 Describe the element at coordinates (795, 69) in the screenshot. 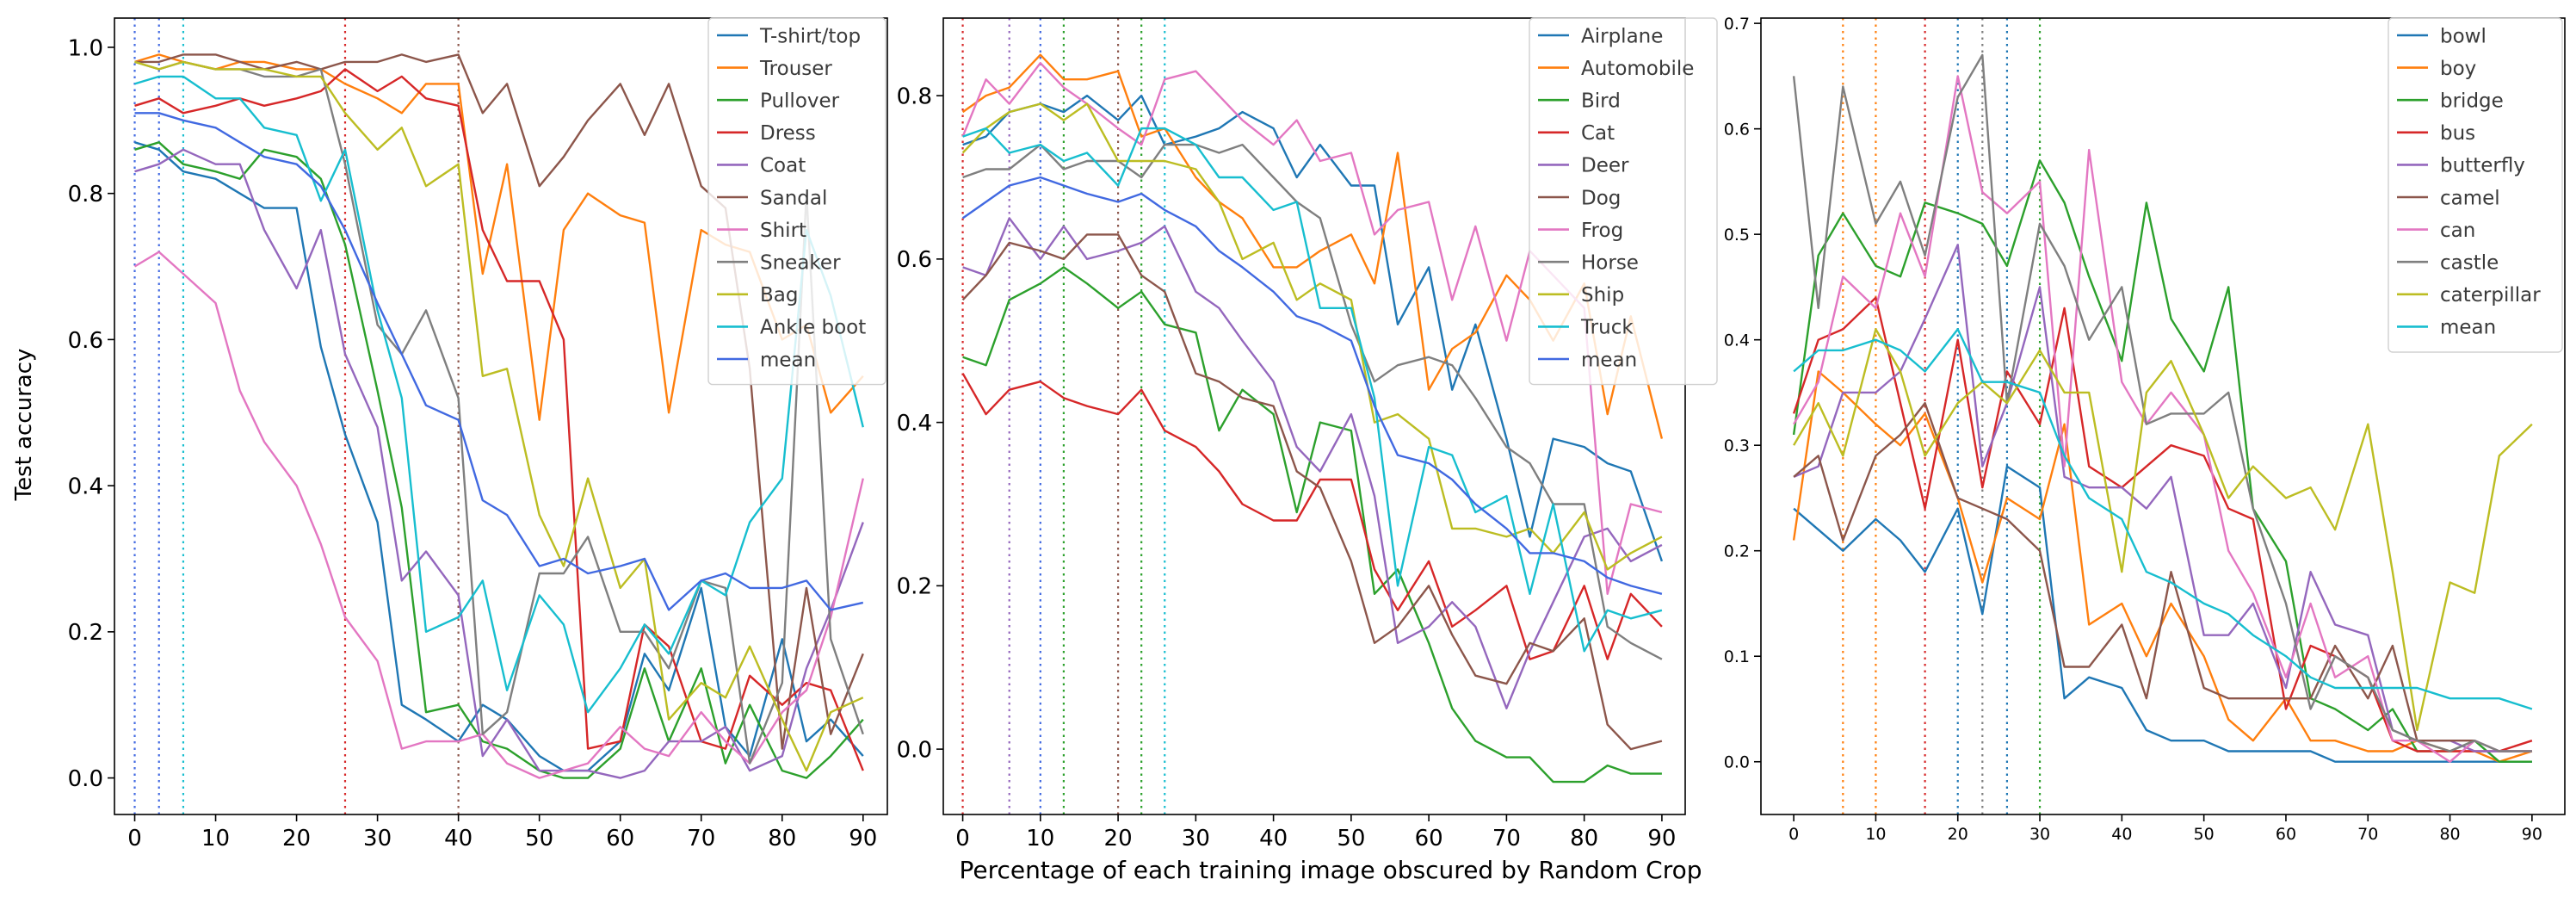

I see `legend-label: Trouser` at that location.